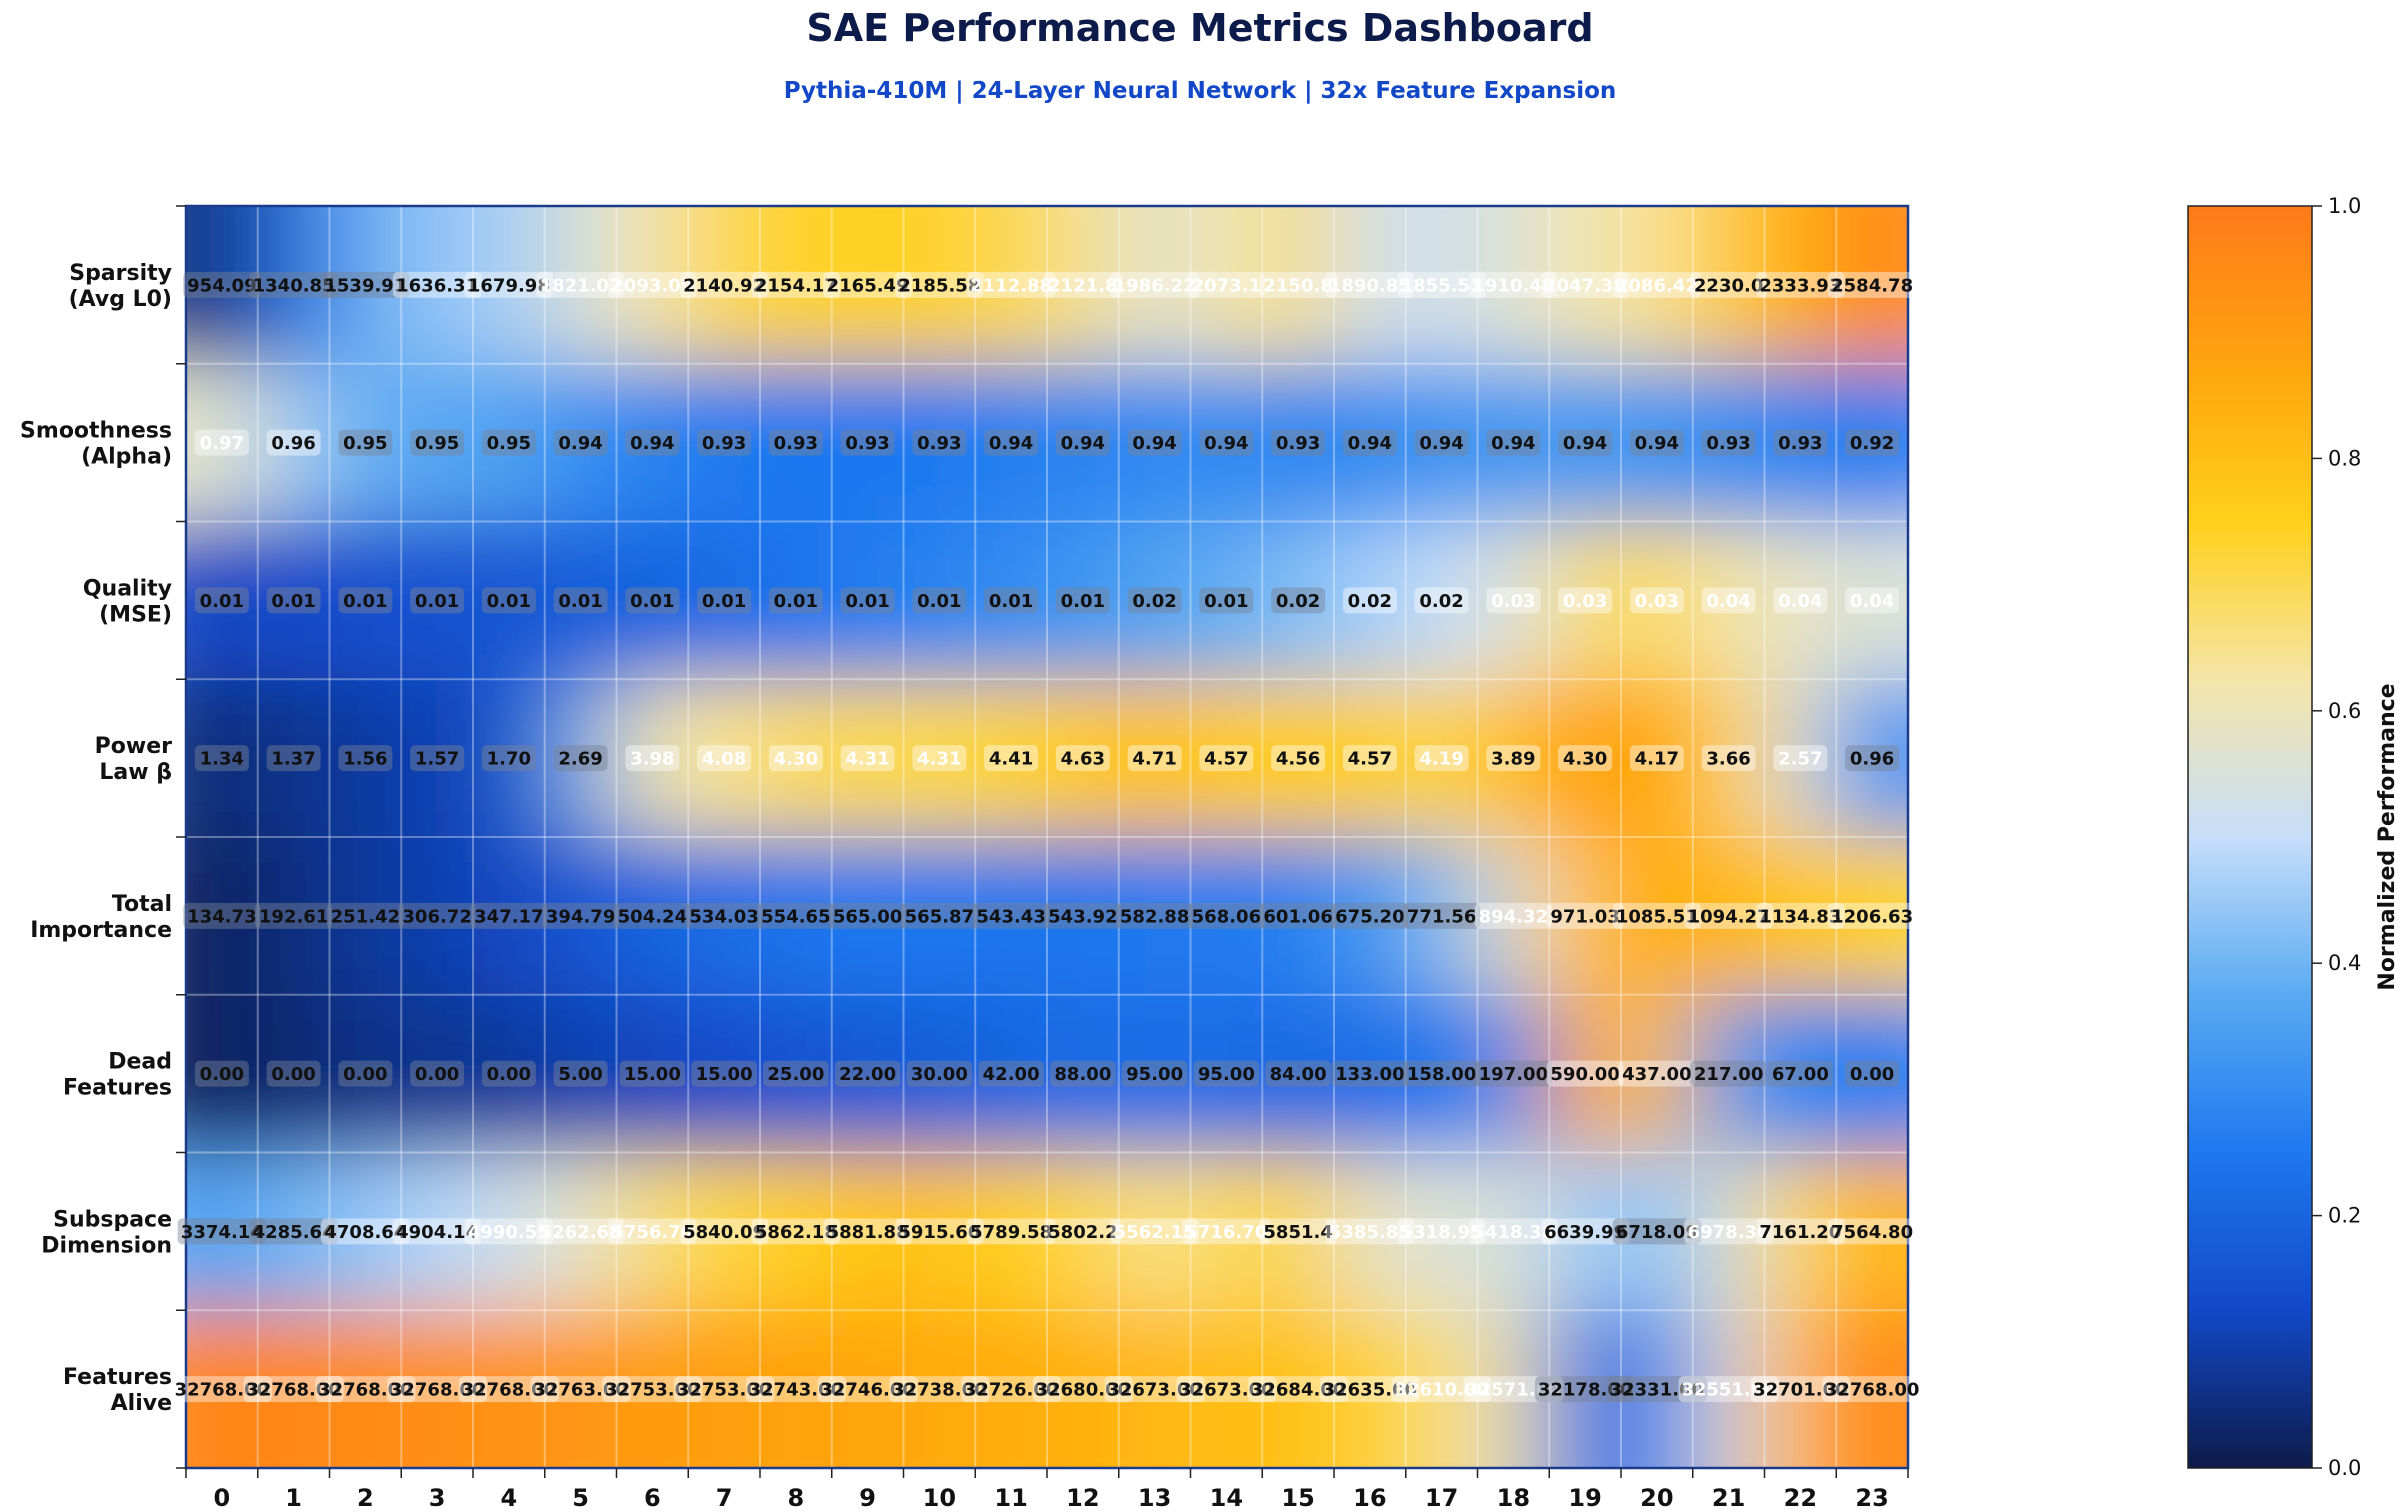 This screenshot has width=2400, height=1512. I want to click on cell-value-label: 32680.00, so click(1083, 1390).